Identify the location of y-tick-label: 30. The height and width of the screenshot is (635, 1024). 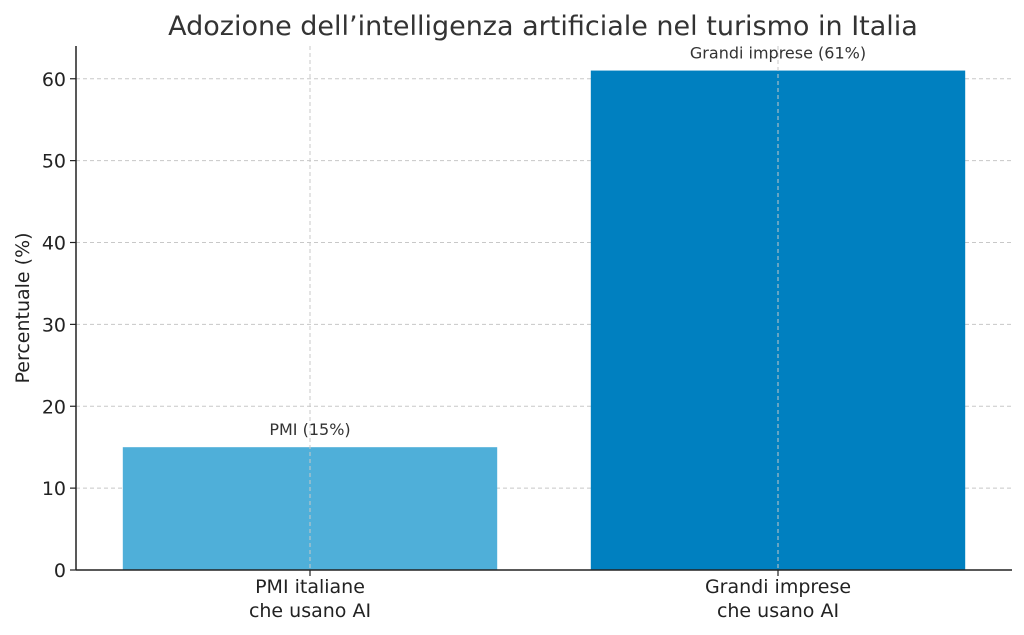
(54, 325).